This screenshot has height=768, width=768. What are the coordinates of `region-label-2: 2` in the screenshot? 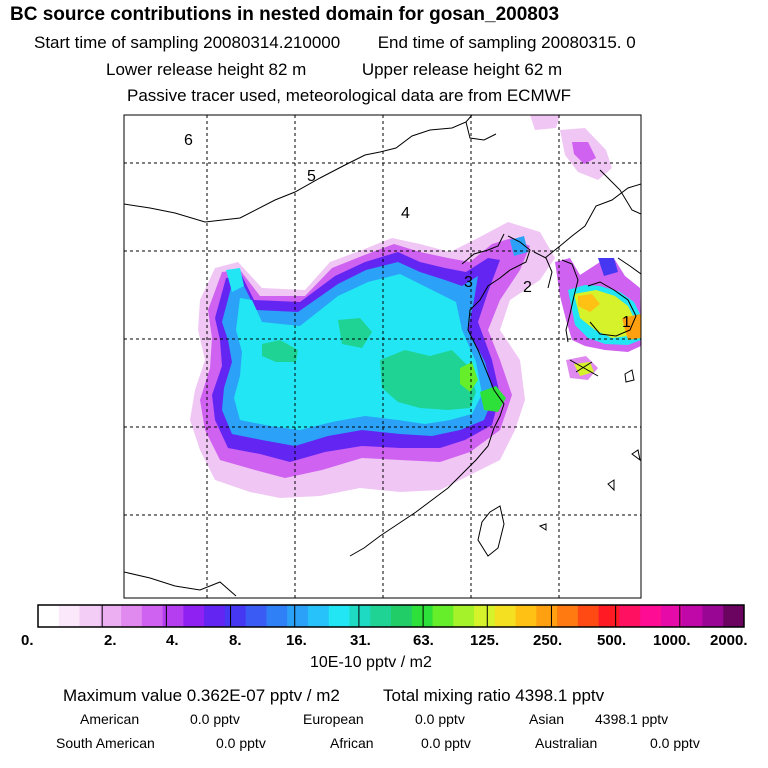 It's located at (527, 287).